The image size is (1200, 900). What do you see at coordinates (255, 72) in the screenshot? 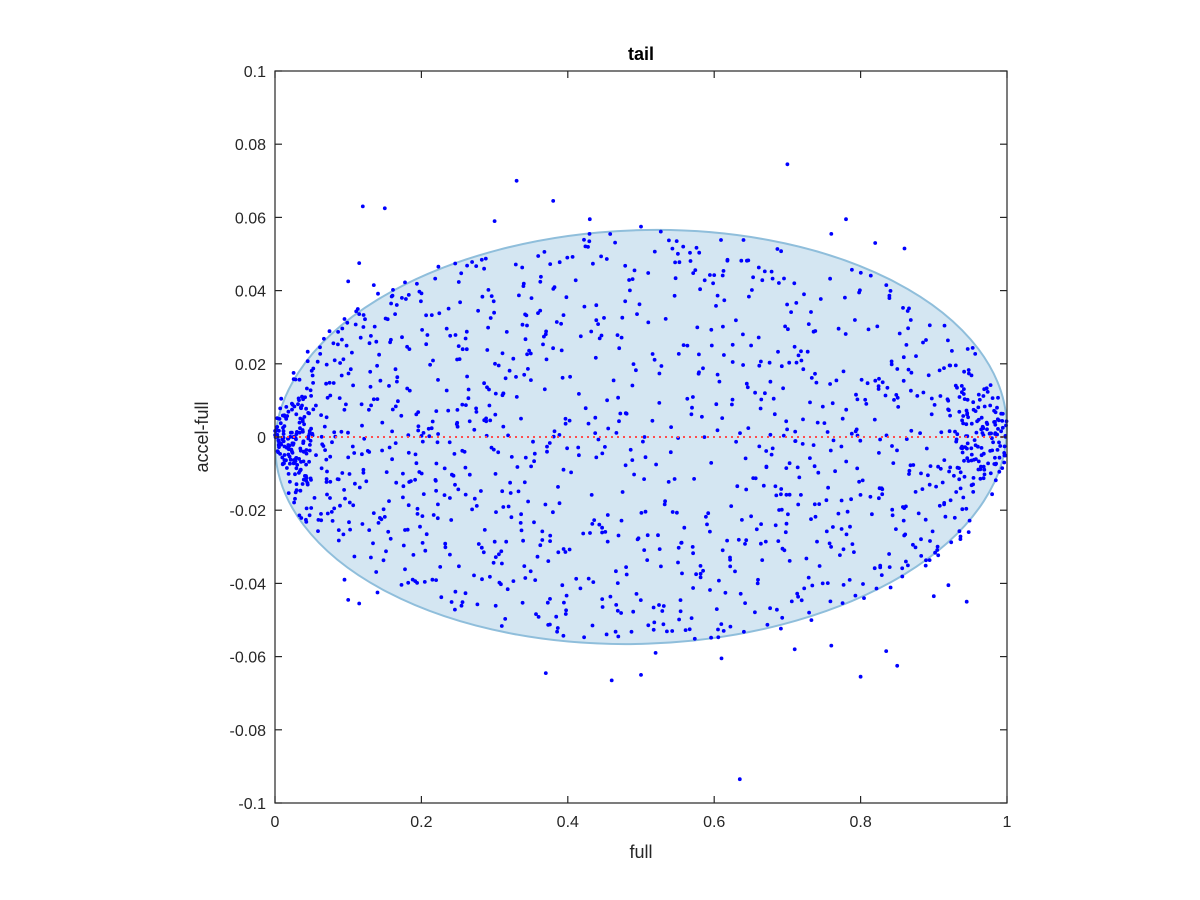
I see `y-tick-label: 0.1` at bounding box center [255, 72].